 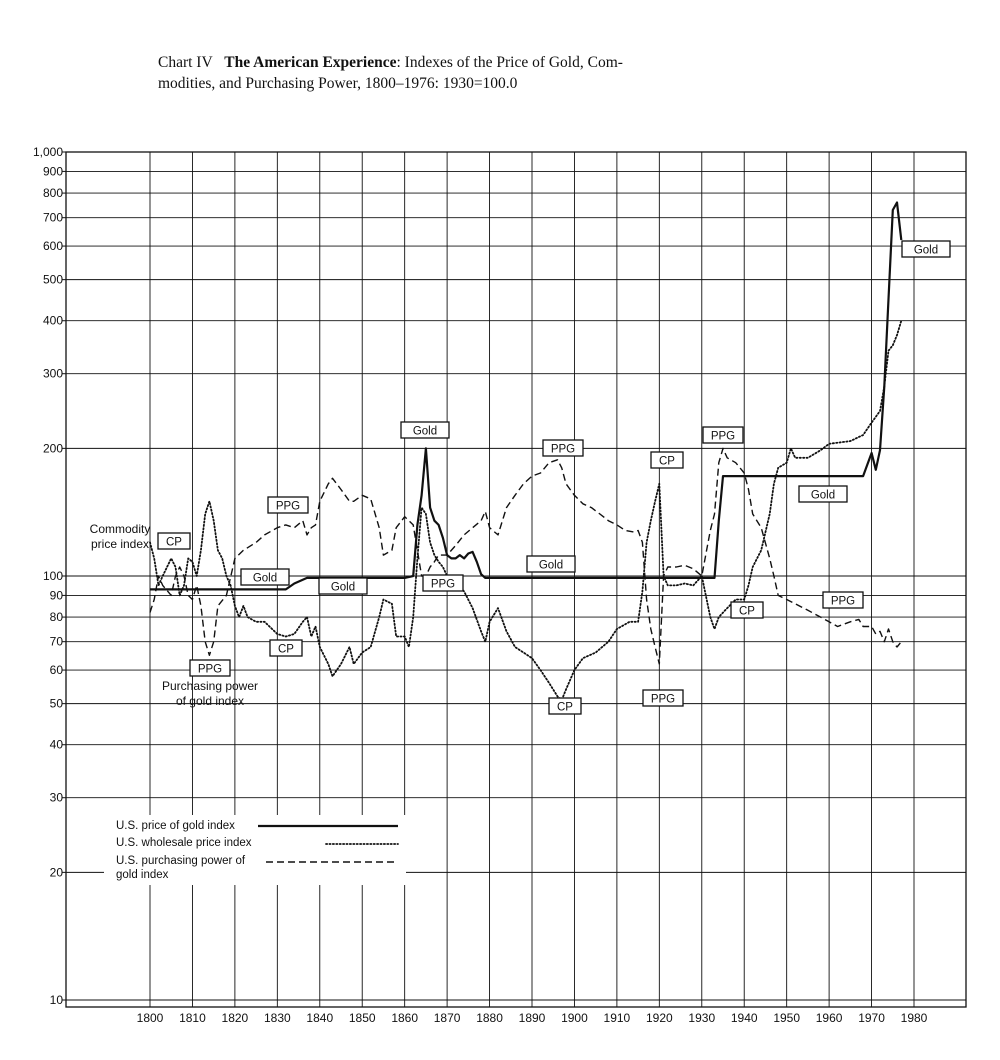 I want to click on x-tick-label: 1980, so click(x=914, y=1018).